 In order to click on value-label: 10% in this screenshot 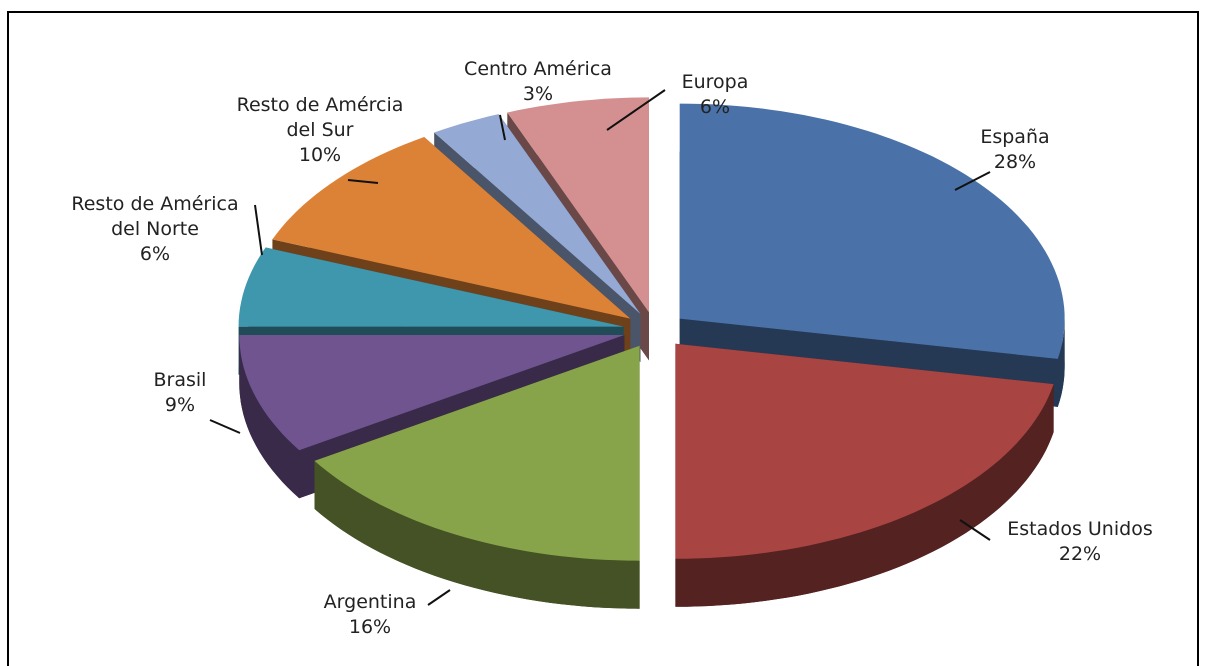, I will do `click(320, 155)`.